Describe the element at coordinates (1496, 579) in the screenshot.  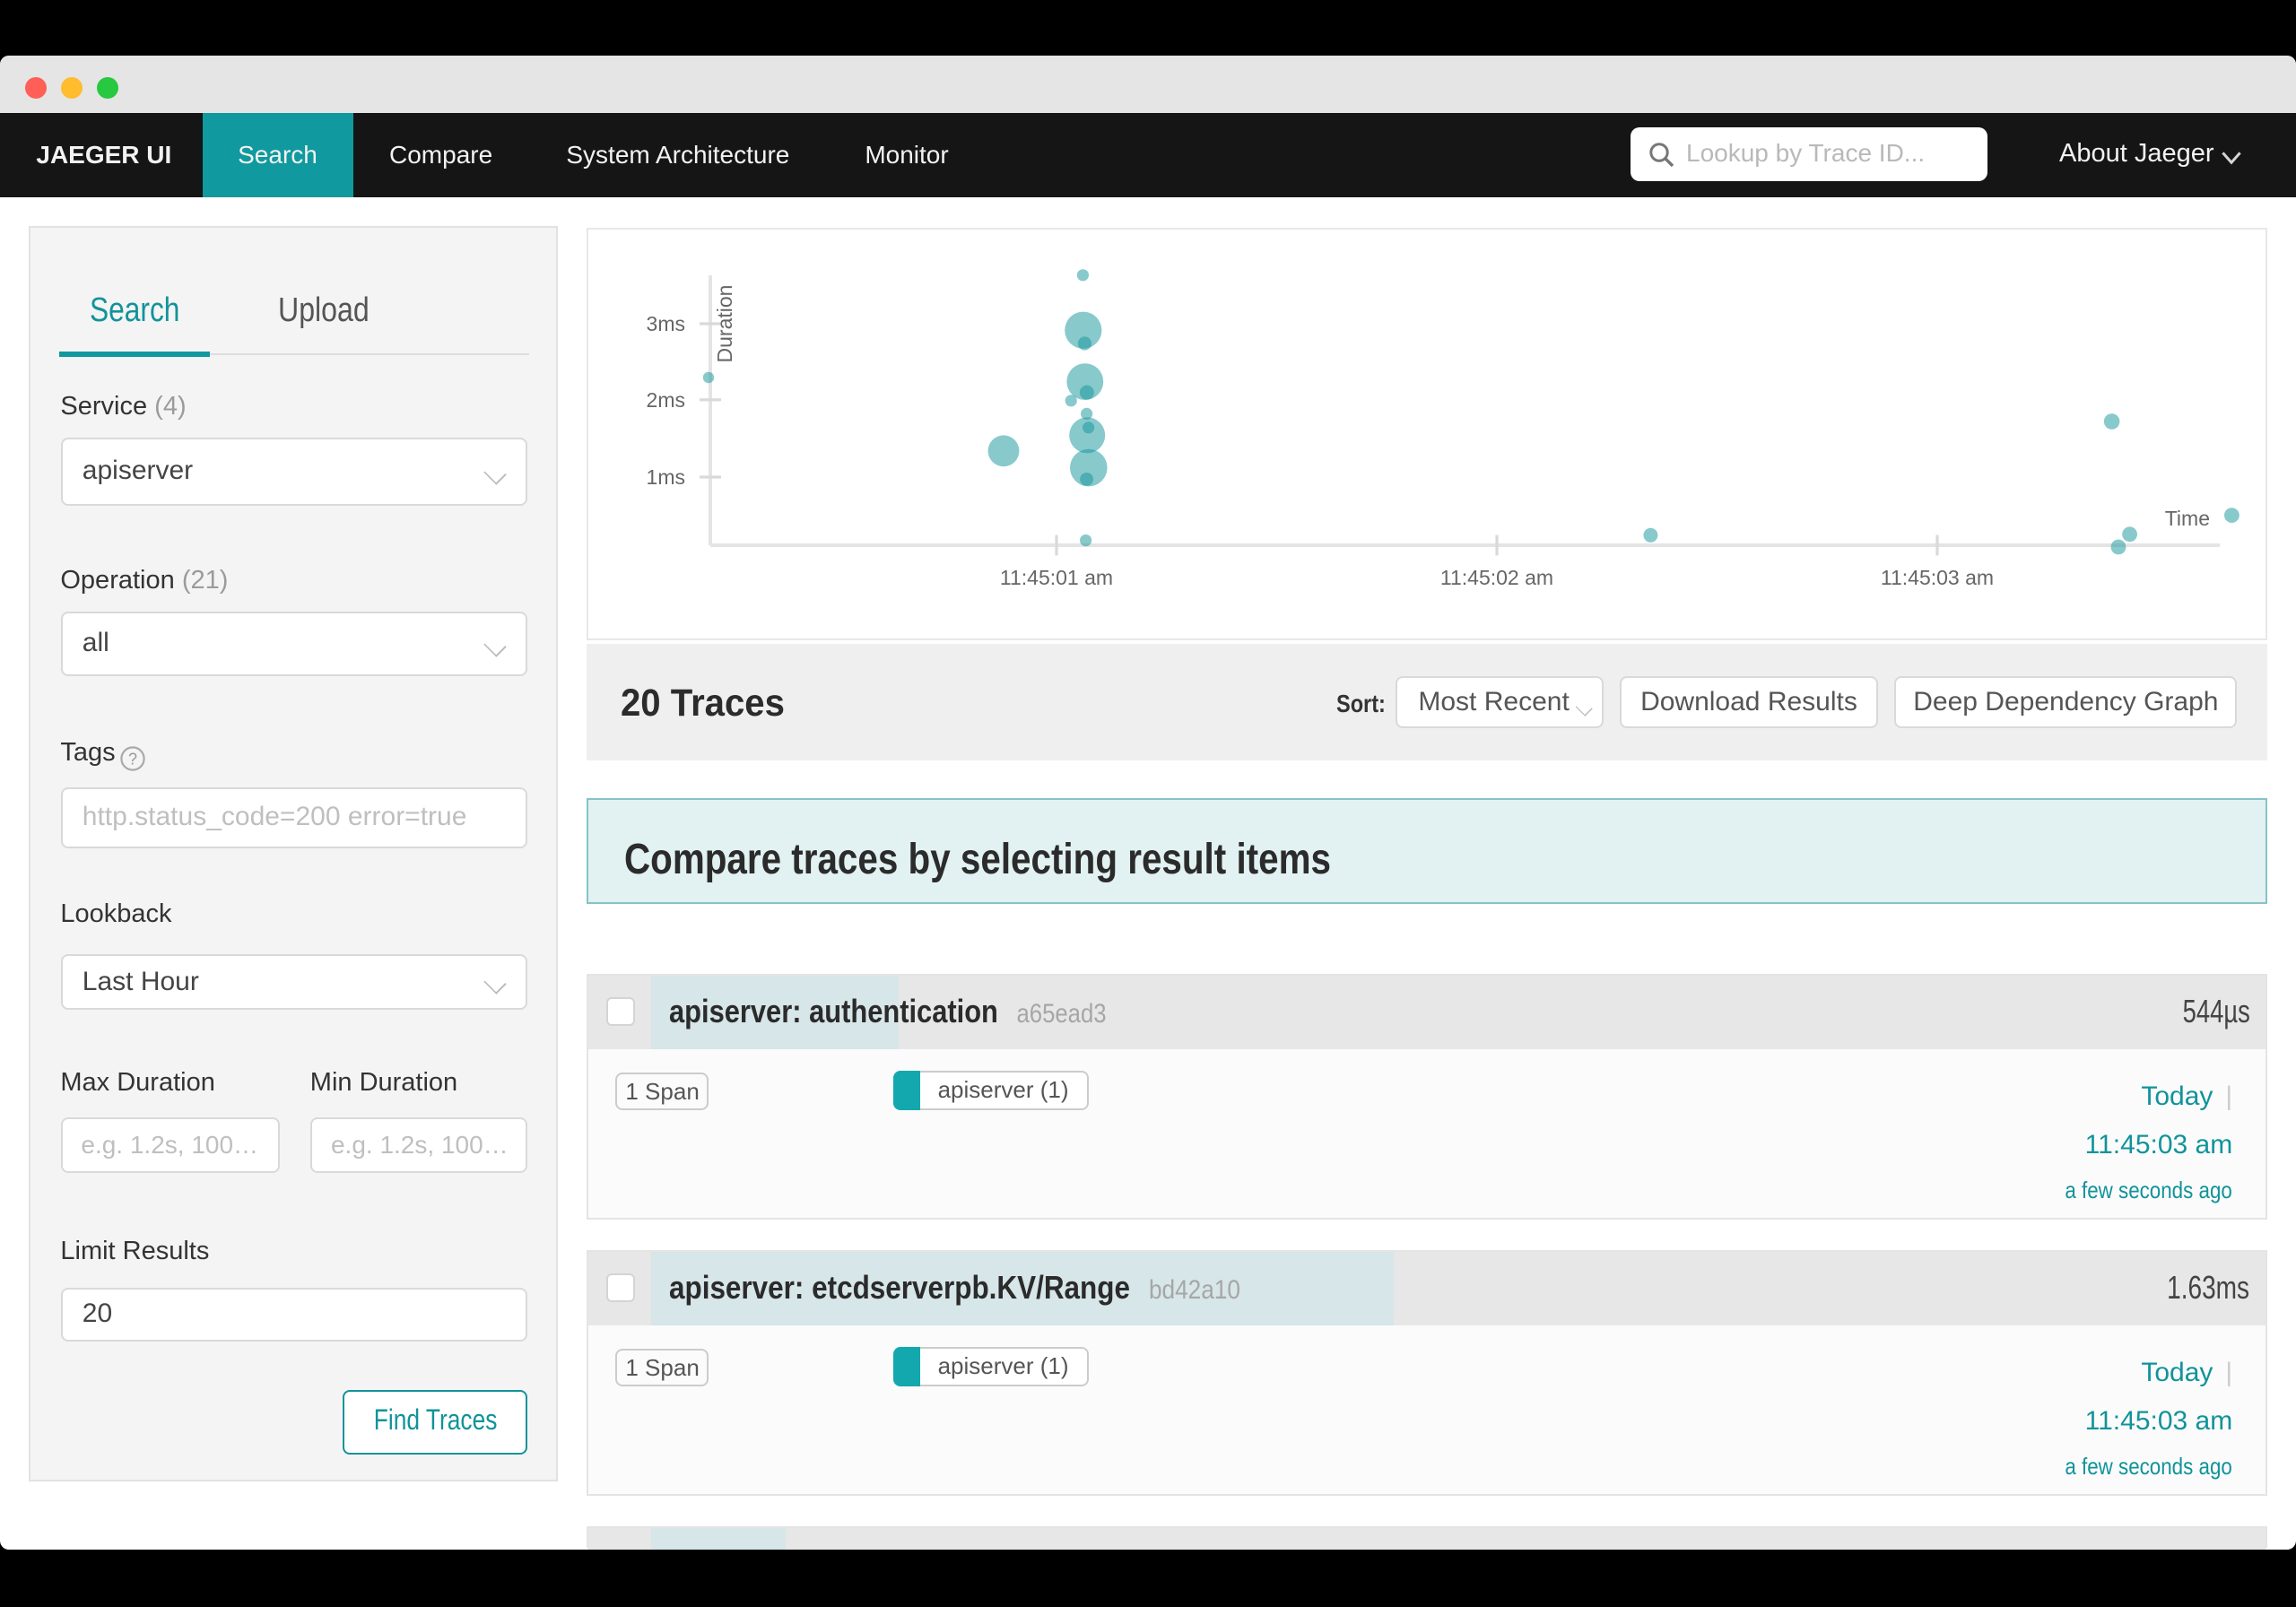
I see `svg-text: 11:45:02 am` at that location.